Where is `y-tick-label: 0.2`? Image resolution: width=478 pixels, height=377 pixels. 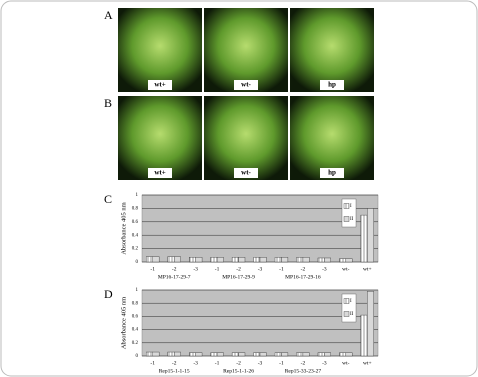 y-tick-label: 0.2 is located at coordinates (135, 343).